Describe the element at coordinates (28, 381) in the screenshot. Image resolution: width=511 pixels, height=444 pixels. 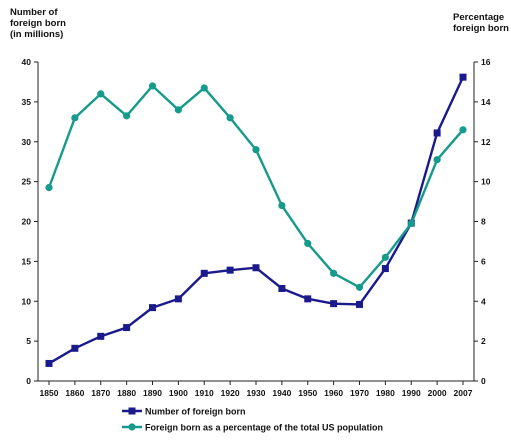
I see `left-tick-label: 0` at that location.